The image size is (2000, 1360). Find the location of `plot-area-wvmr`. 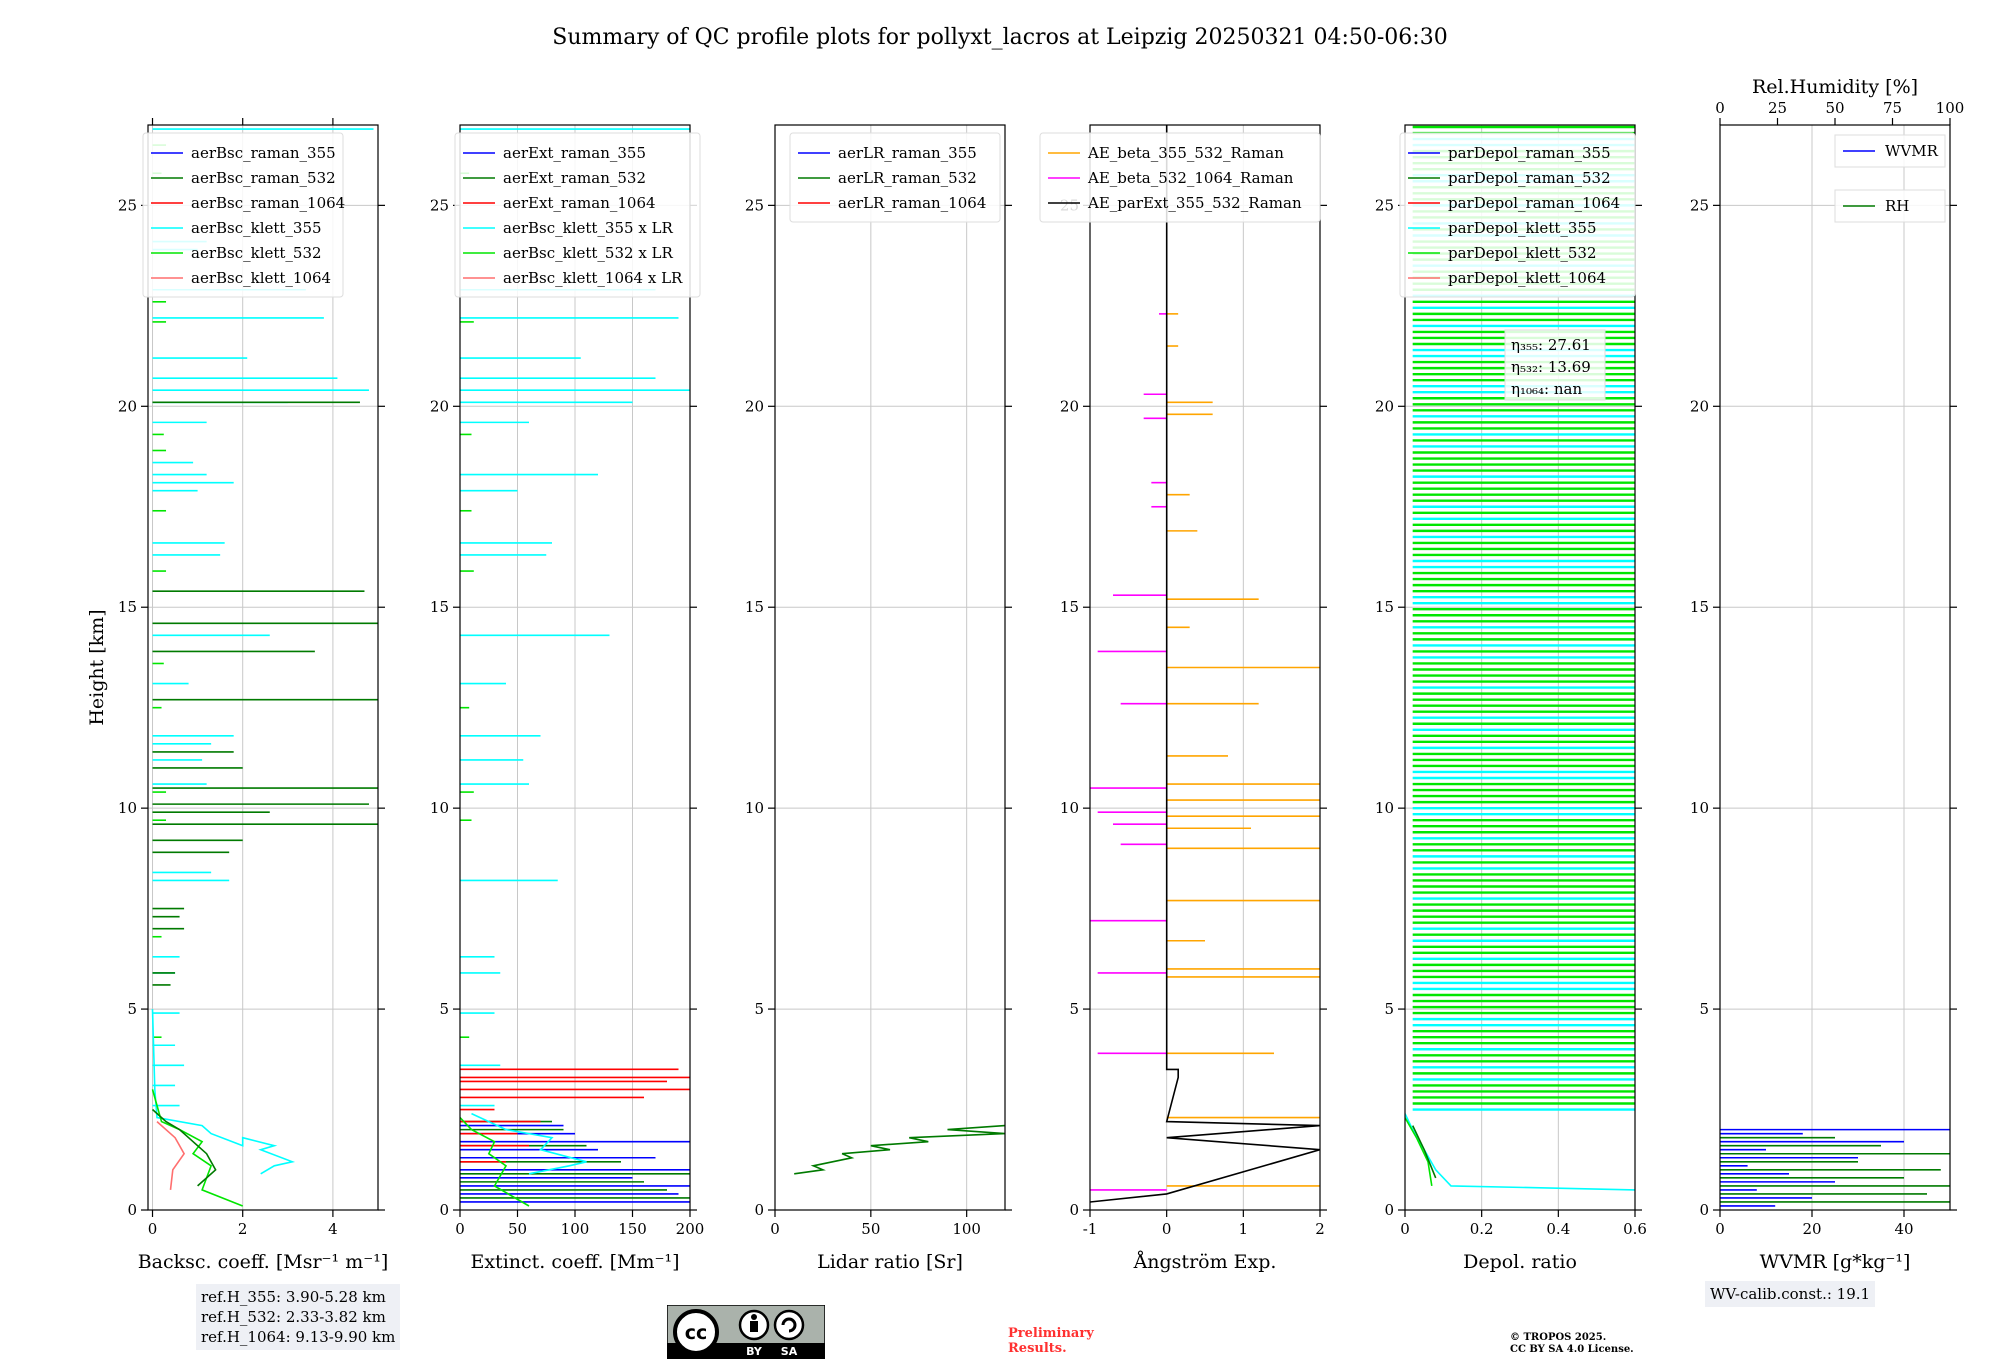

plot-area-wvmr is located at coordinates (1835, 667).